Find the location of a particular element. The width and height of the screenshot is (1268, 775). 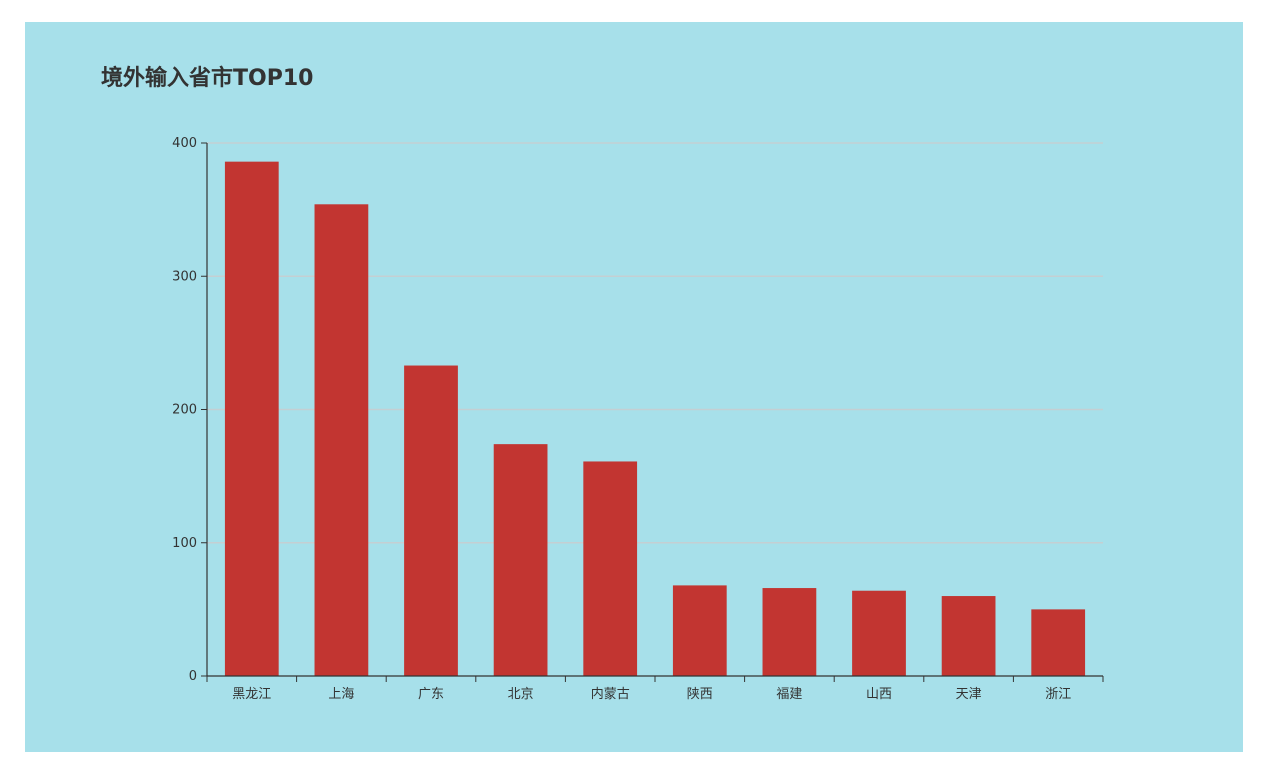

y-tick-label: 200 is located at coordinates (184, 410).